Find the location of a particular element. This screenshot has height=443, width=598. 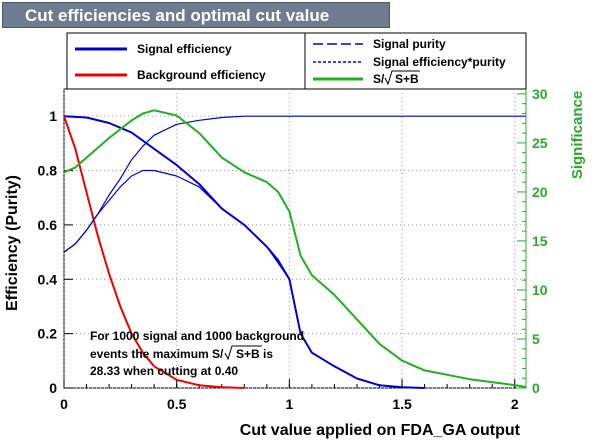

y-right-tick-label: 30 is located at coordinates (540, 94).